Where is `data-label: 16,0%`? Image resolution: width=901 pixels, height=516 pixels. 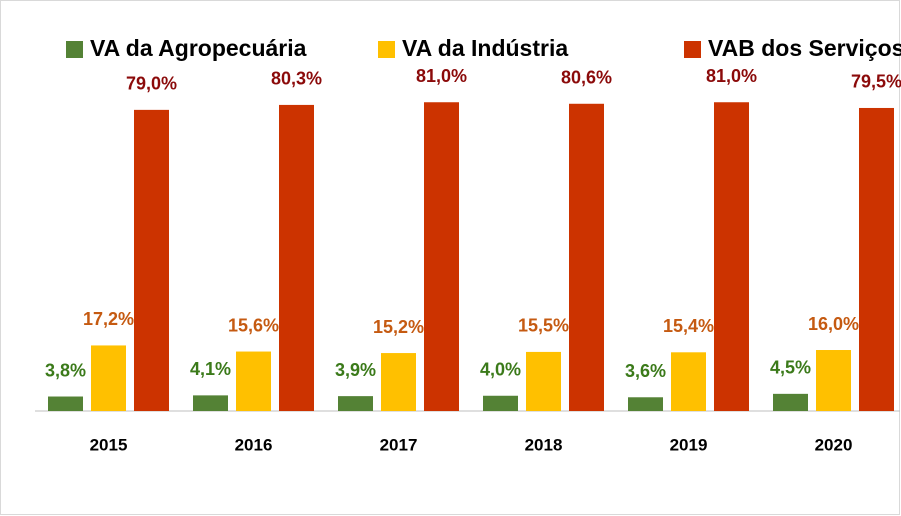 data-label: 16,0% is located at coordinates (833, 324).